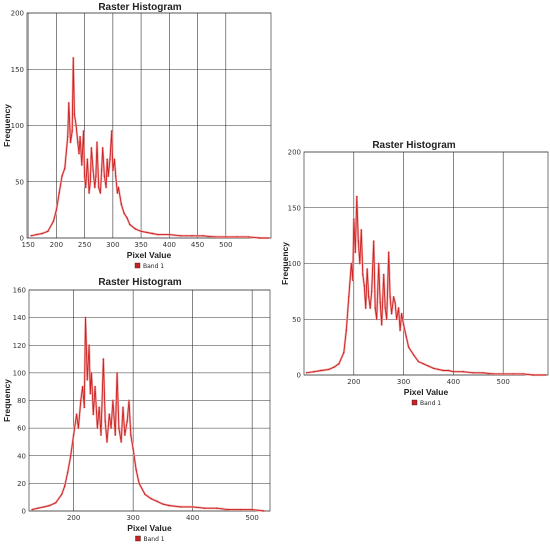 The height and width of the screenshot is (549, 550). Describe the element at coordinates (21, 456) in the screenshot. I see `y-tick-label: 40` at that location.